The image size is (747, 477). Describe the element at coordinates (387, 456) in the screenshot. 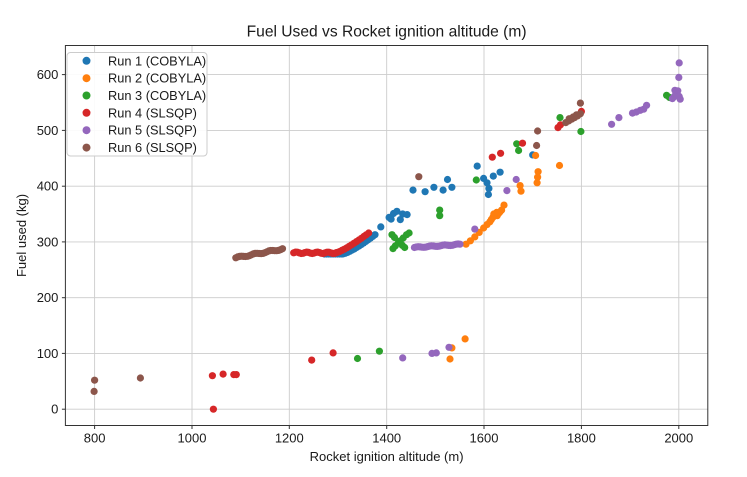

I see `svg-text: Rocket ignition altitude (m)` at that location.